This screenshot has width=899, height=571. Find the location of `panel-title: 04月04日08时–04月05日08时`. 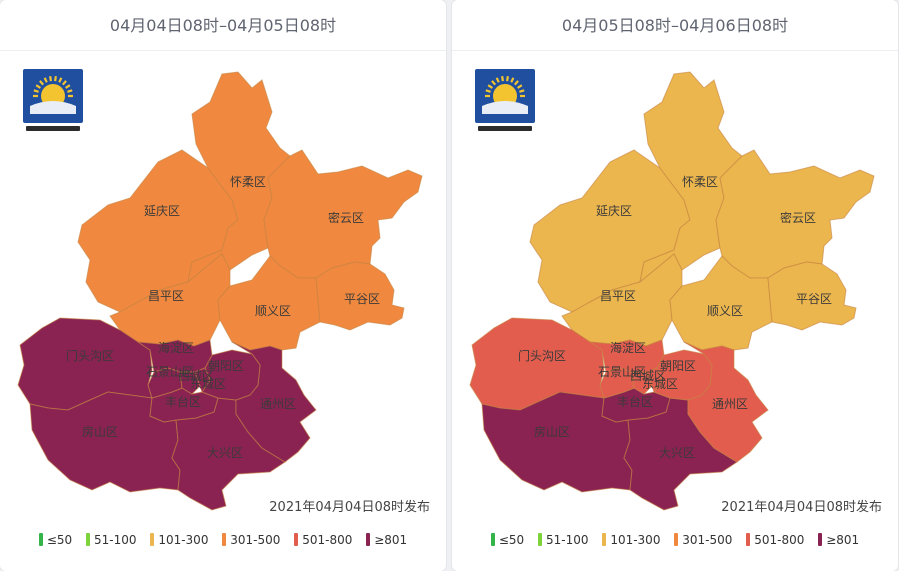

panel-title: 04月04日08时–04月05日08时 is located at coordinates (223, 25).